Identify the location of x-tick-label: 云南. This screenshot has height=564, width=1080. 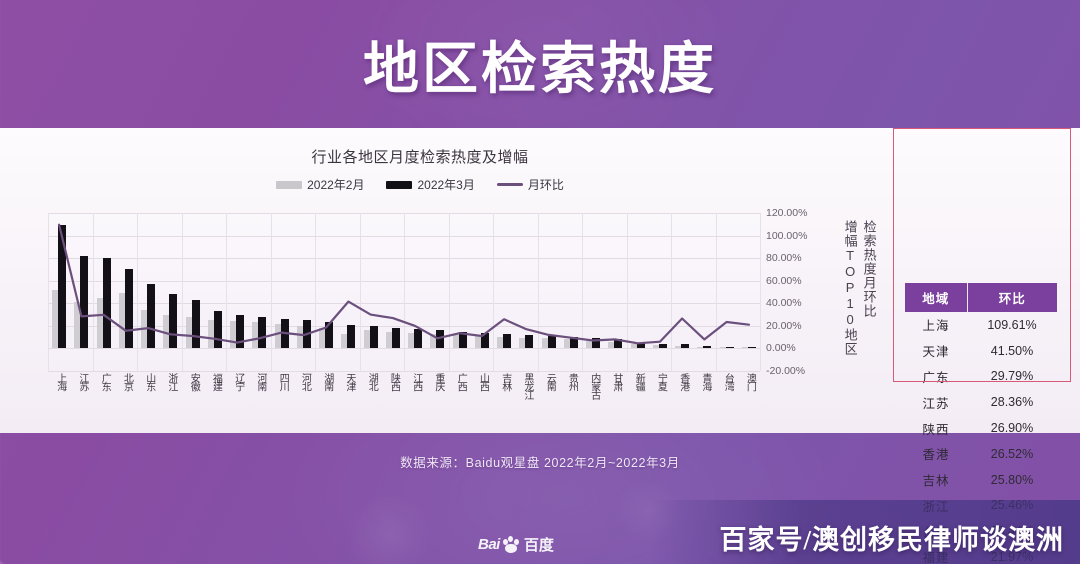
(550, 381).